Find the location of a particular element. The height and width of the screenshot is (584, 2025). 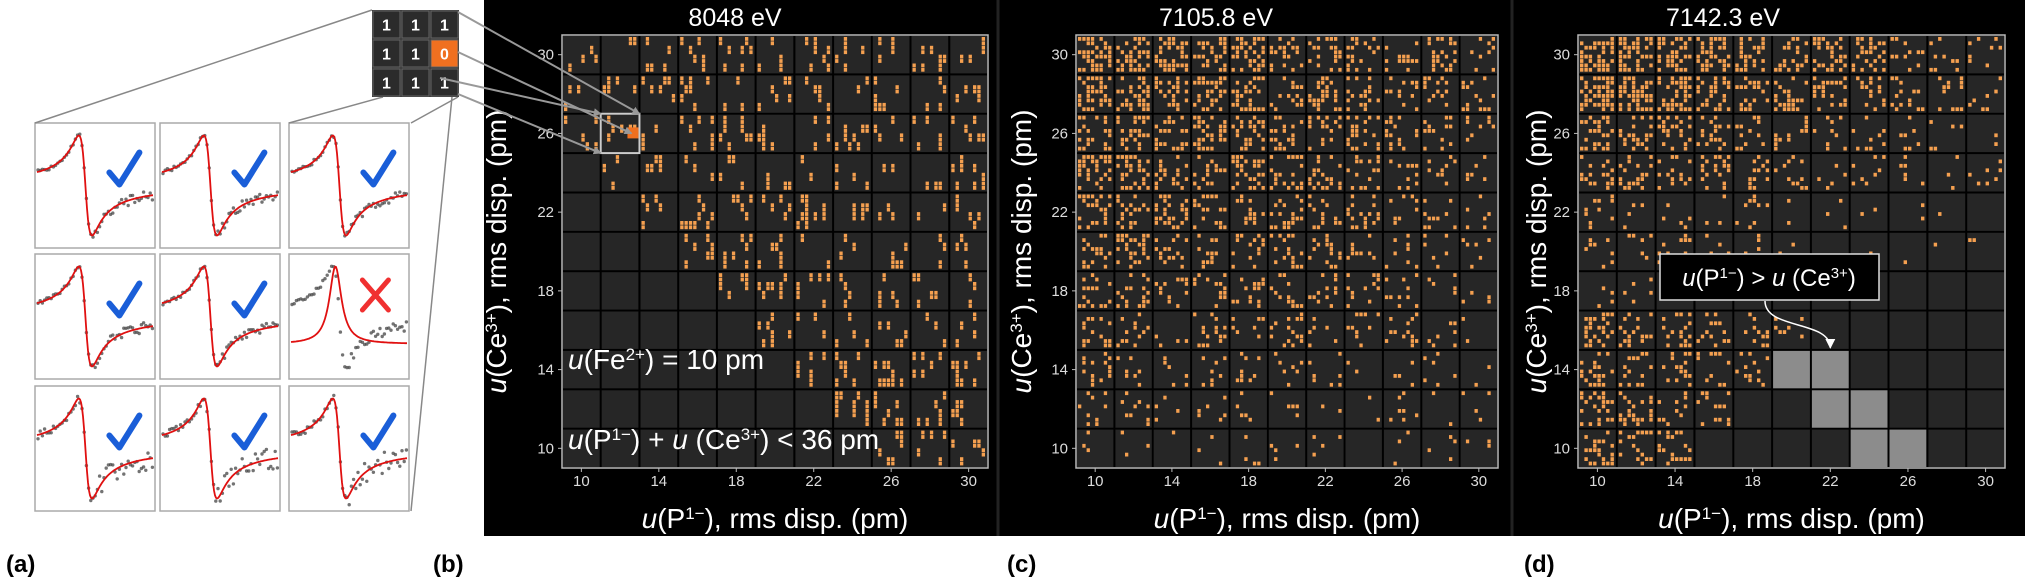

fit-plot-frame is located at coordinates (95, 316).